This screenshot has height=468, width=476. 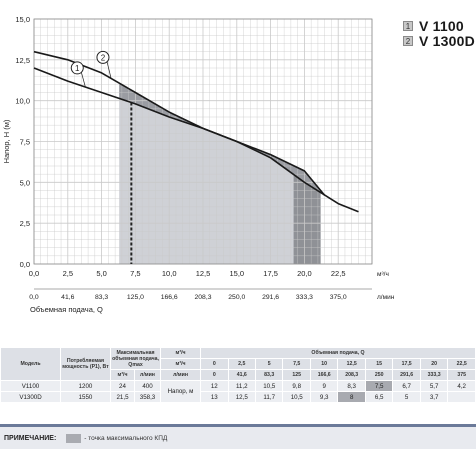 I want to click on header-qmax-lmin: л/мин, so click(x=147, y=375).